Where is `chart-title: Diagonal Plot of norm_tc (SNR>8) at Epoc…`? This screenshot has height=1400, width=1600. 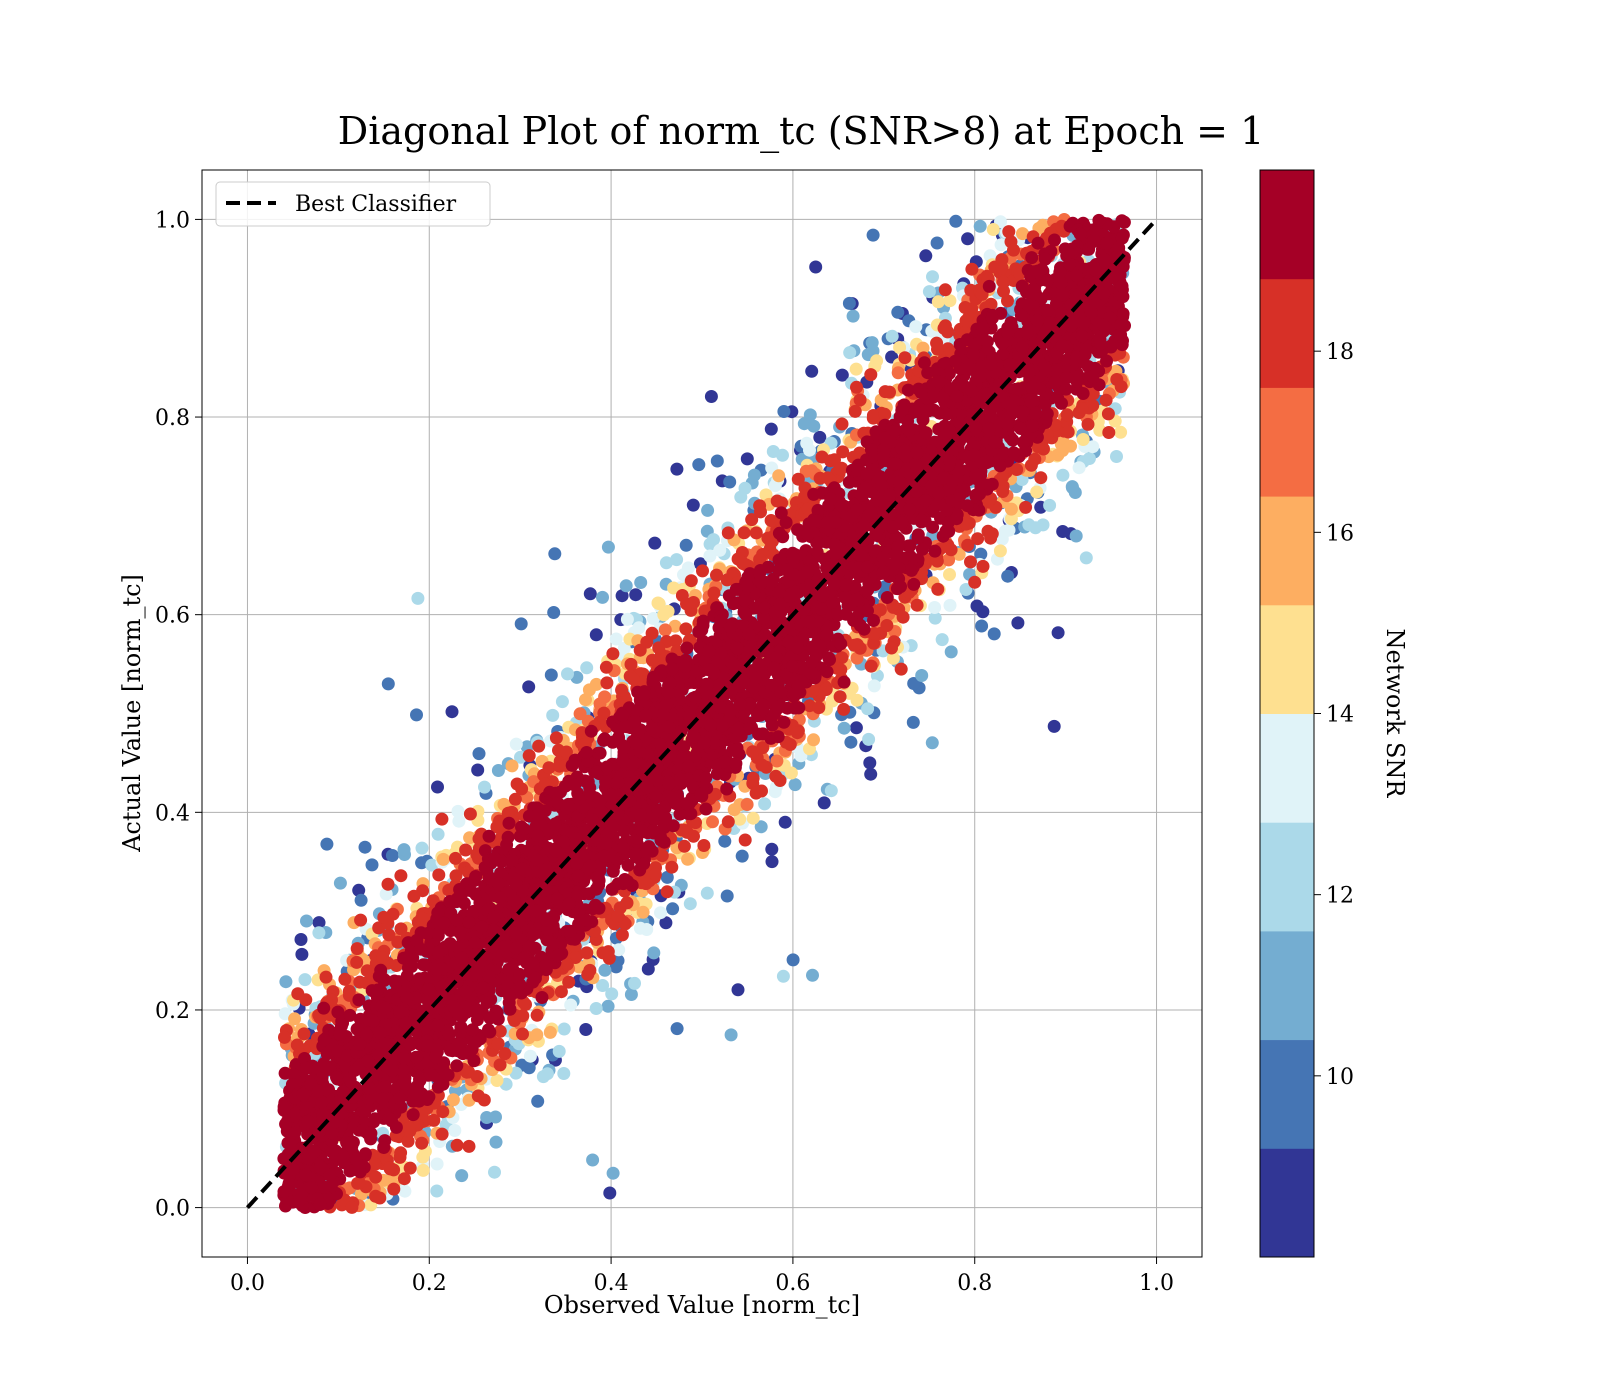
chart-title: Diagonal Plot of norm_tc (SNR>8) at Epoc… is located at coordinates (801, 131).